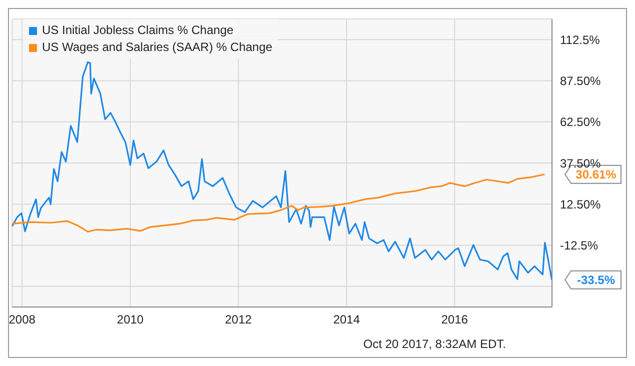  What do you see at coordinates (579, 245) in the screenshot?
I see `y-tick-label: -12.5%` at bounding box center [579, 245].